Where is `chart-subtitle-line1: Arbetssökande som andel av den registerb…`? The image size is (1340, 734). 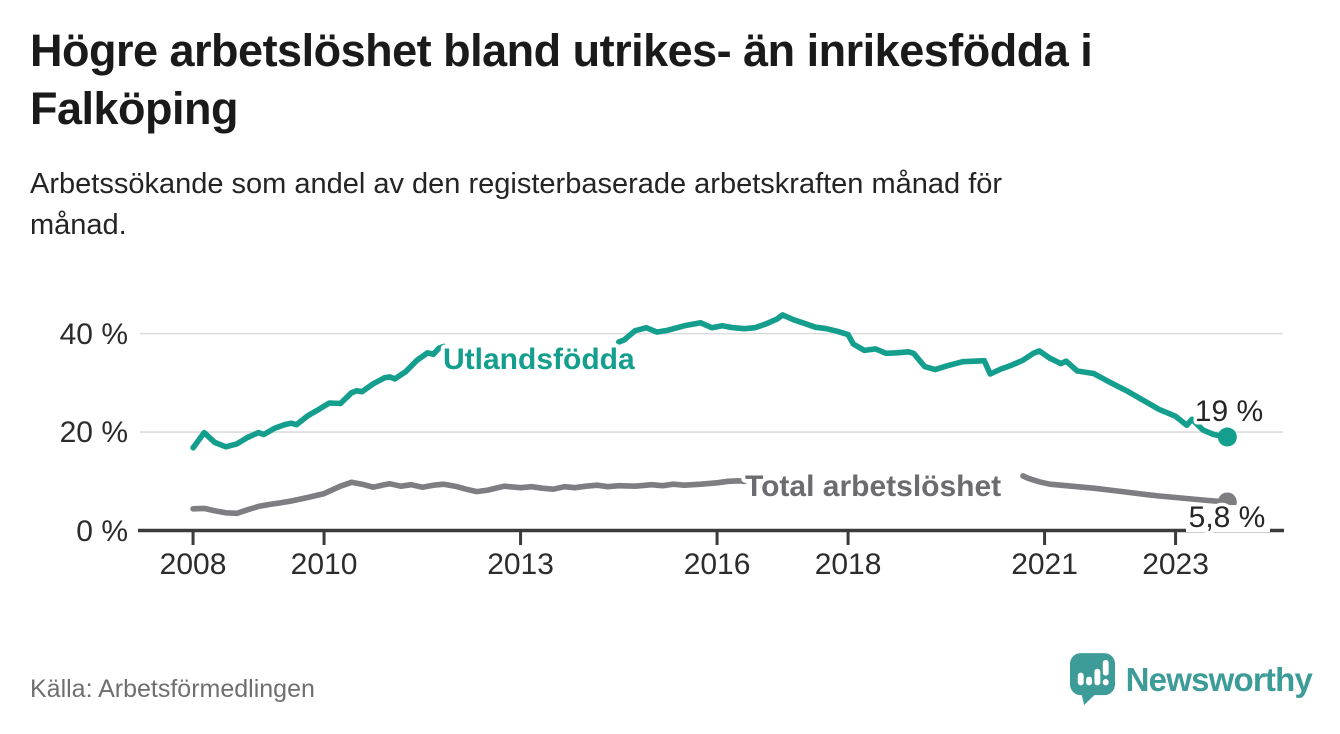
chart-subtitle-line1: Arbetssökande som andel av den registerb… is located at coordinates (516, 184).